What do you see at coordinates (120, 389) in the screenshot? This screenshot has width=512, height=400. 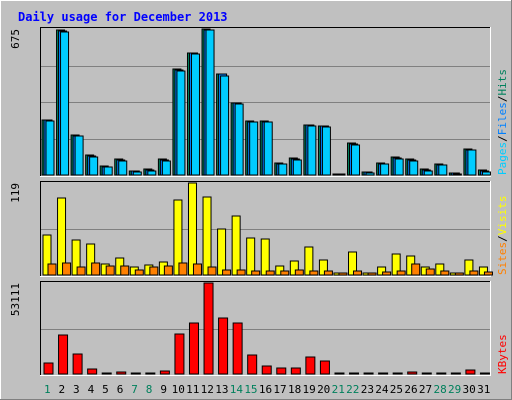 I see `day-label-6: 6` at bounding box center [120, 389].